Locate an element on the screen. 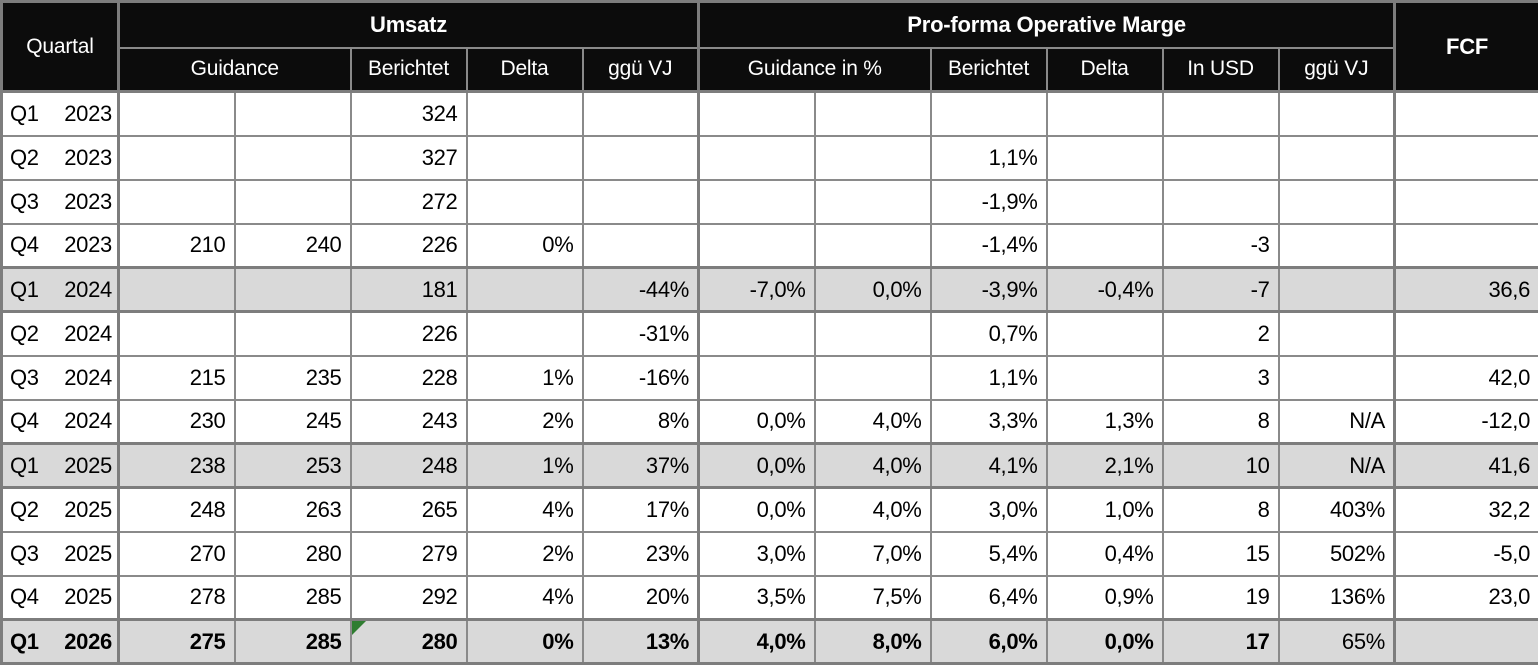  data-cell: 3,0% is located at coordinates (757, 554).